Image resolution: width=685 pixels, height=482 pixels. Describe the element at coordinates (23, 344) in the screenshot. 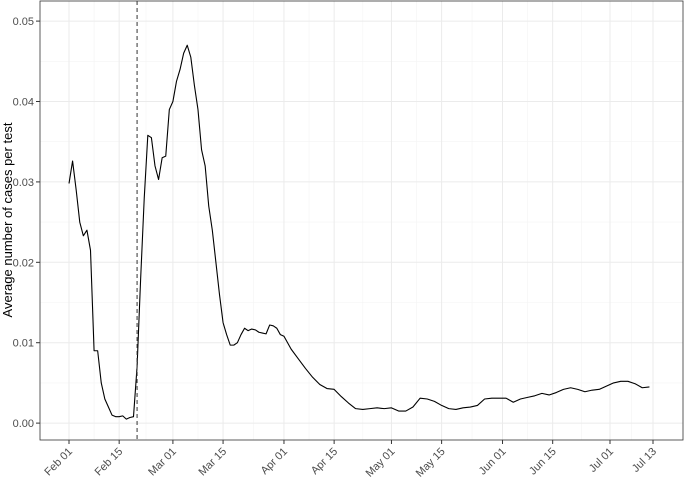

I see `y-tick-label: 0.01` at that location.